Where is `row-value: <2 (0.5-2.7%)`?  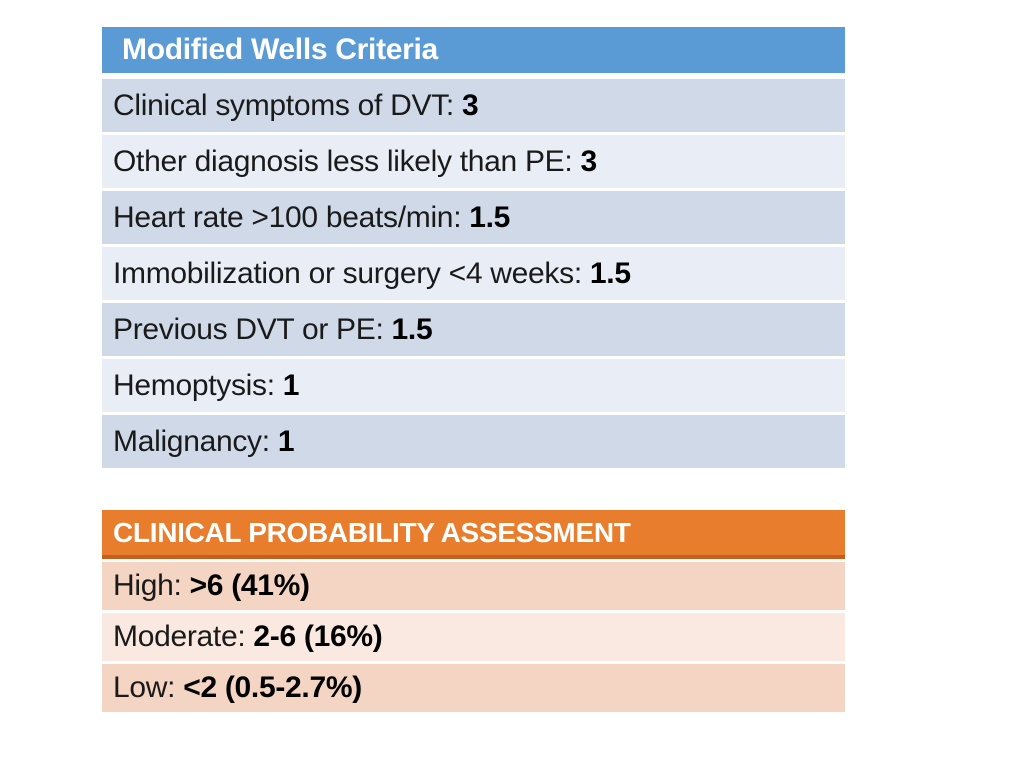 row-value: <2 (0.5-2.7%) is located at coordinates (272, 687).